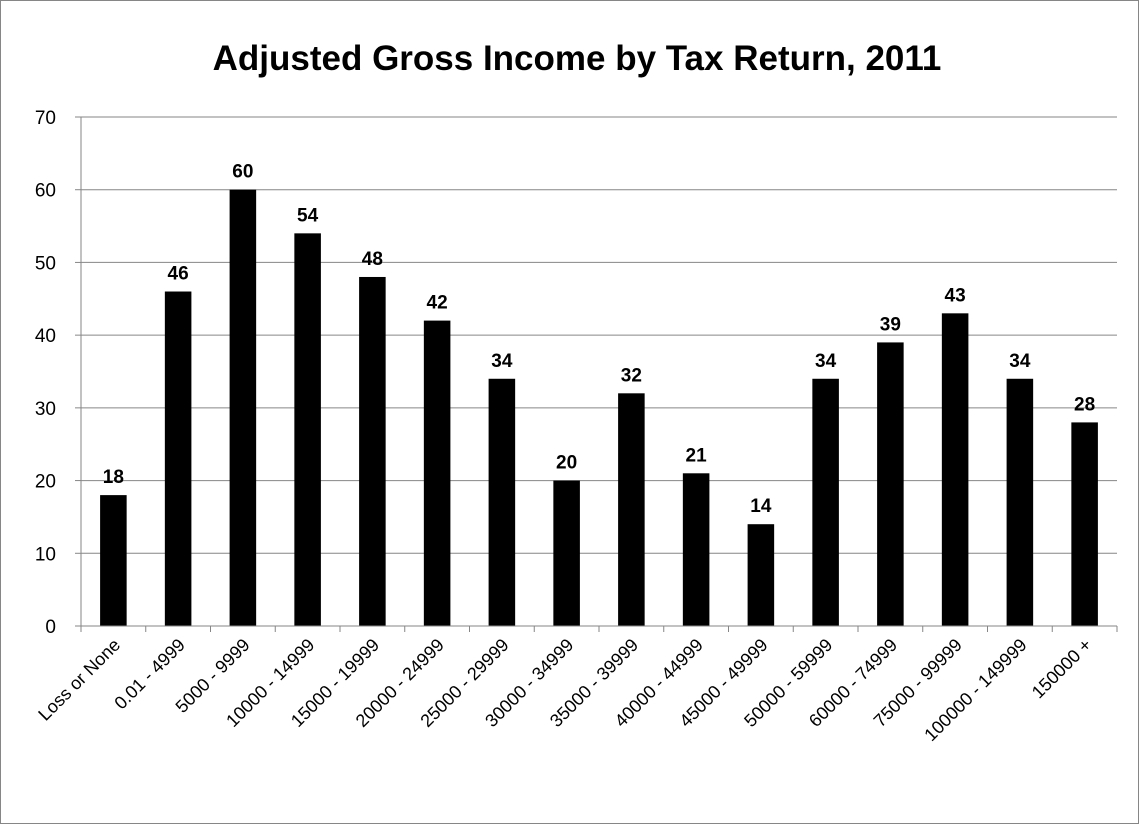 Image resolution: width=1139 pixels, height=825 pixels. Describe the element at coordinates (45, 373) in the screenshot. I see `y-axis-ticks: 0 10 20 30 40 50 60 70` at that location.